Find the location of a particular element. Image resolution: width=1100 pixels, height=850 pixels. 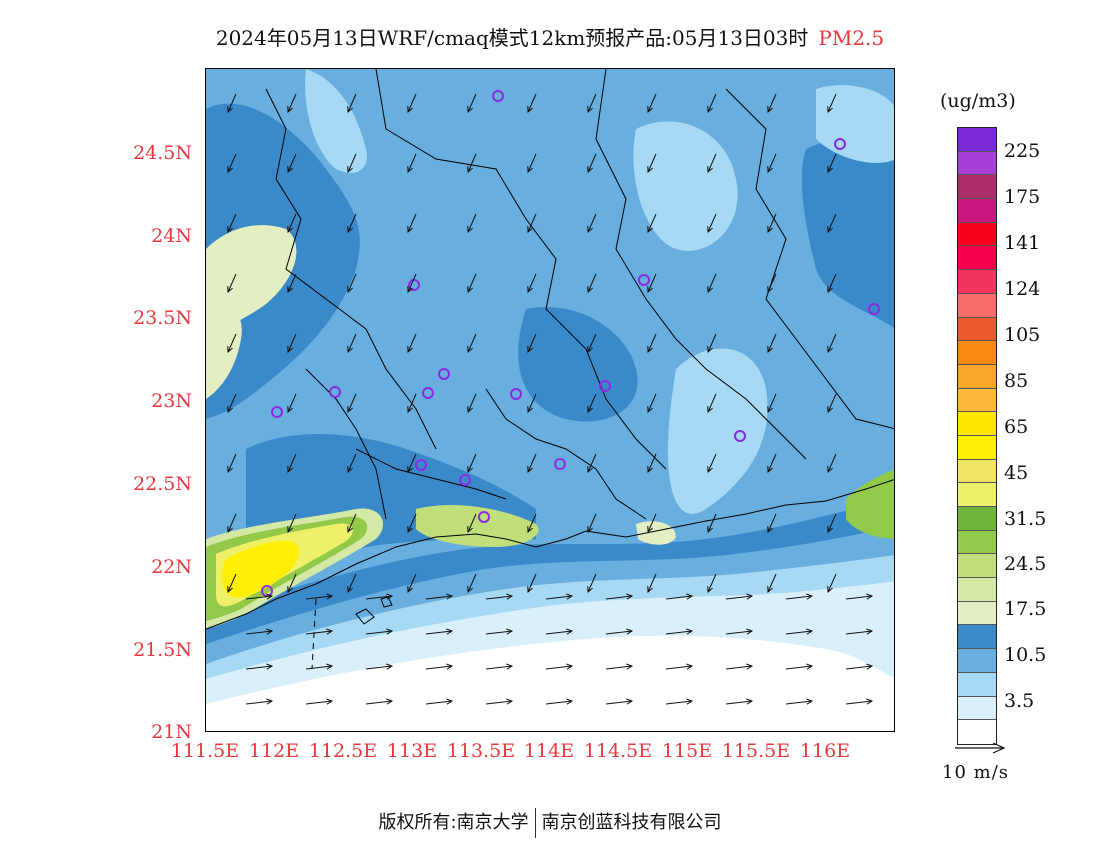

lat-tick-label: 22.5N is located at coordinates (162, 484).